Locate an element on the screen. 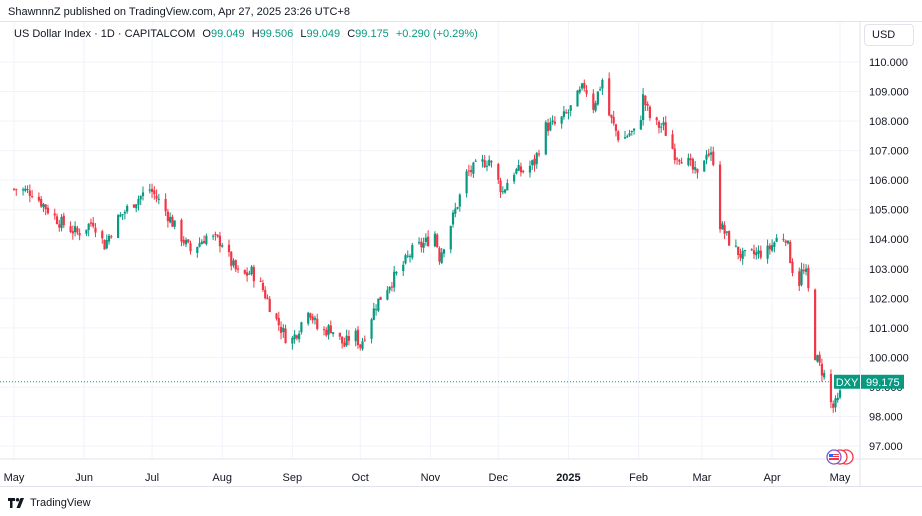  x-tick-label: Jul is located at coordinates (152, 478).